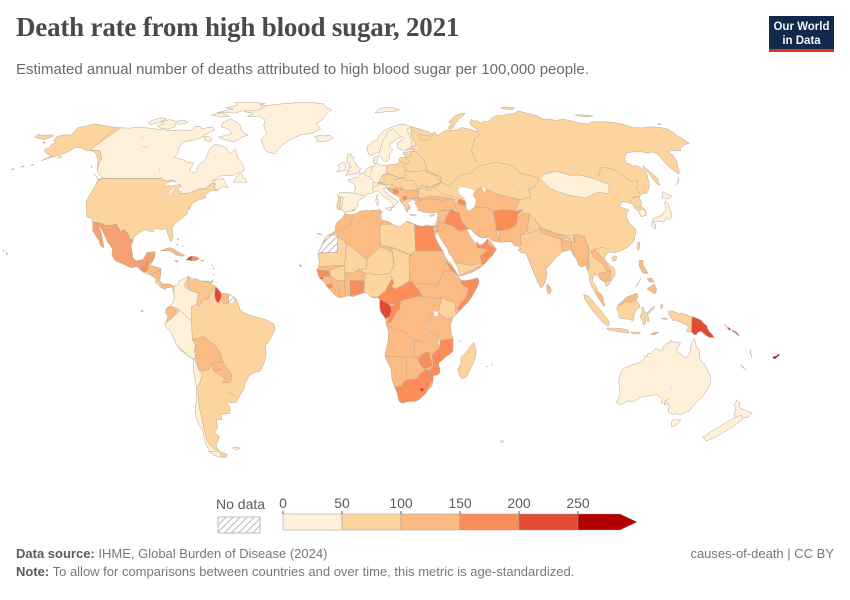 Image resolution: width=850 pixels, height=600 pixels. Describe the element at coordinates (401, 503) in the screenshot. I see `svg-text: 100` at that location.